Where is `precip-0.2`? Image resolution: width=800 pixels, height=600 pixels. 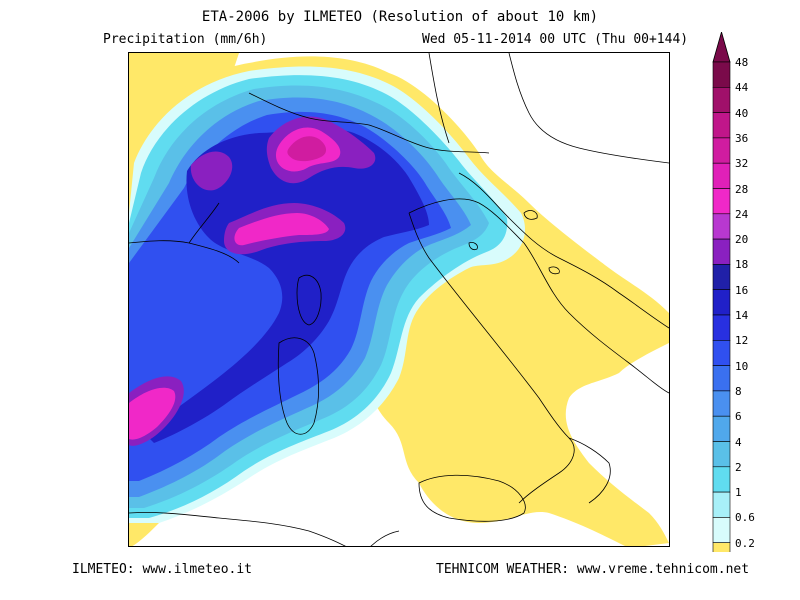 precip-0.2 is located at coordinates (184, 123).